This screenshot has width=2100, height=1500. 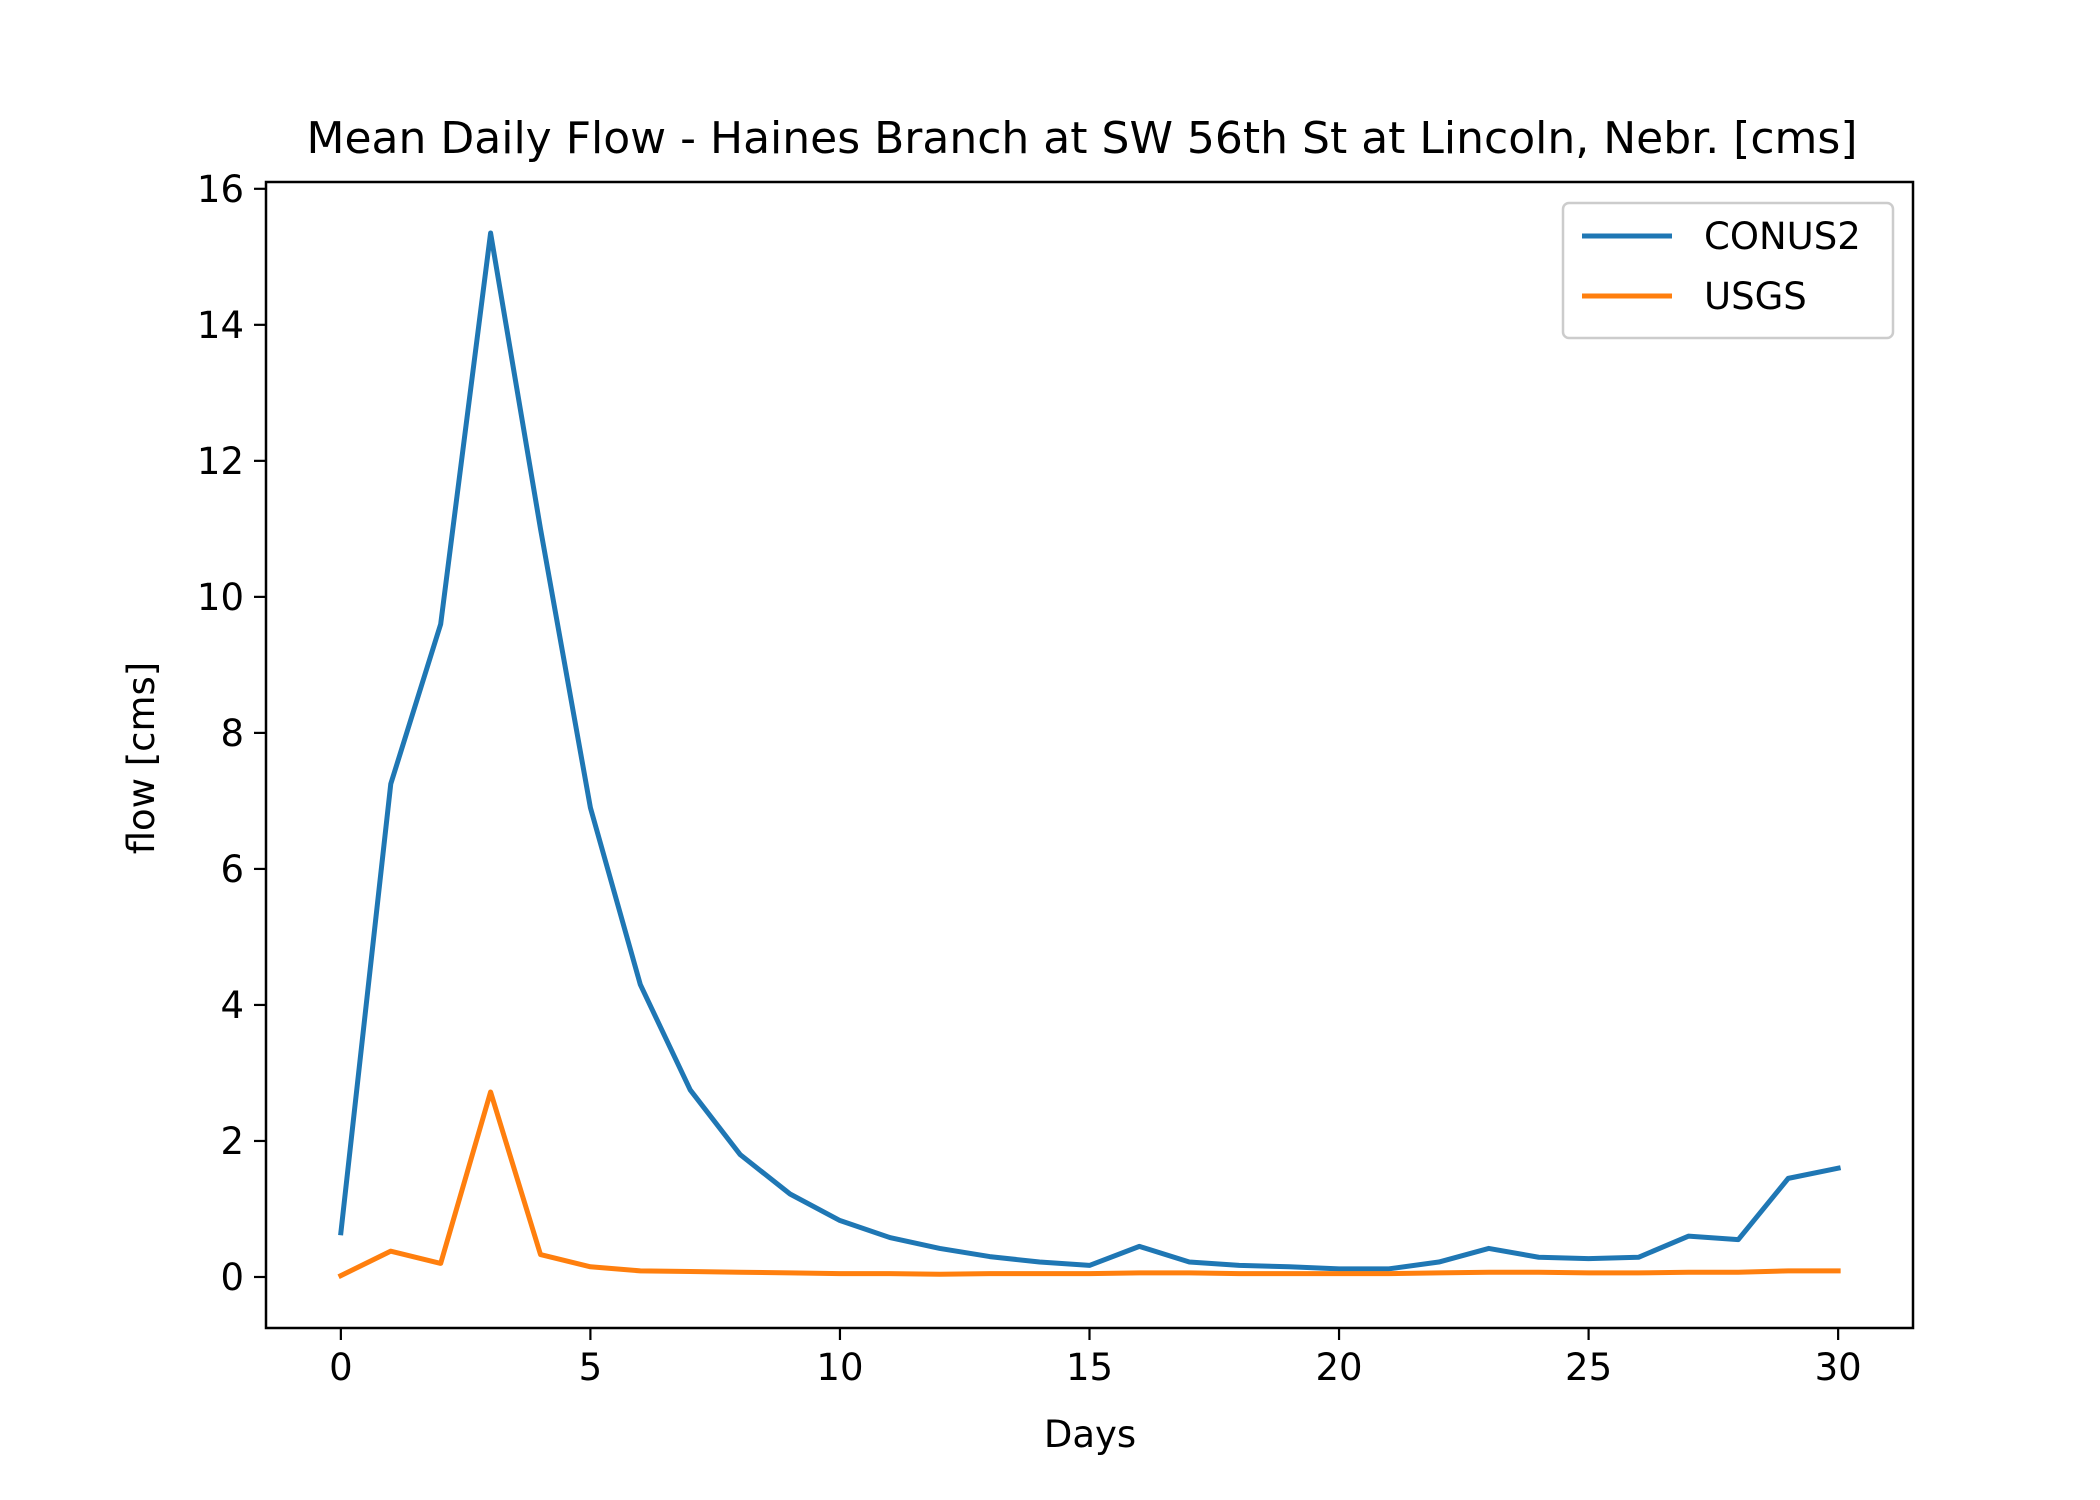 What do you see at coordinates (839, 1367) in the screenshot?
I see `x-tick-label: 10` at bounding box center [839, 1367].